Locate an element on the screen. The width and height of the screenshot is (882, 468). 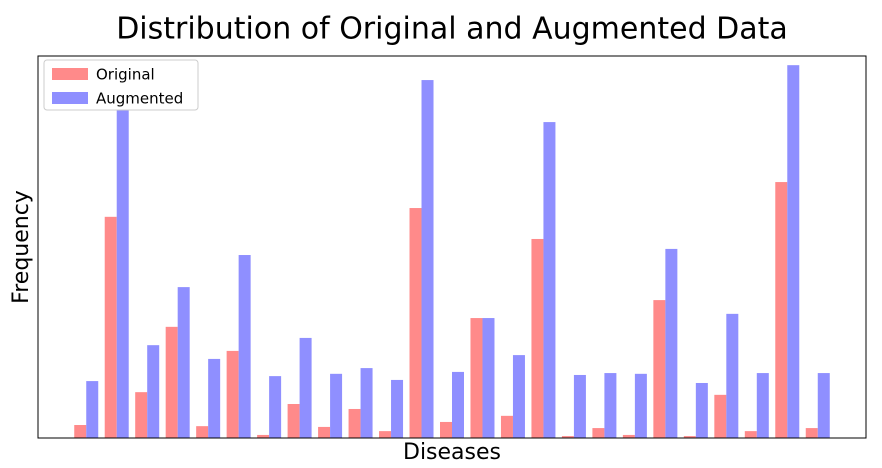
y-axis-label: Frequency is located at coordinates (21, 247).